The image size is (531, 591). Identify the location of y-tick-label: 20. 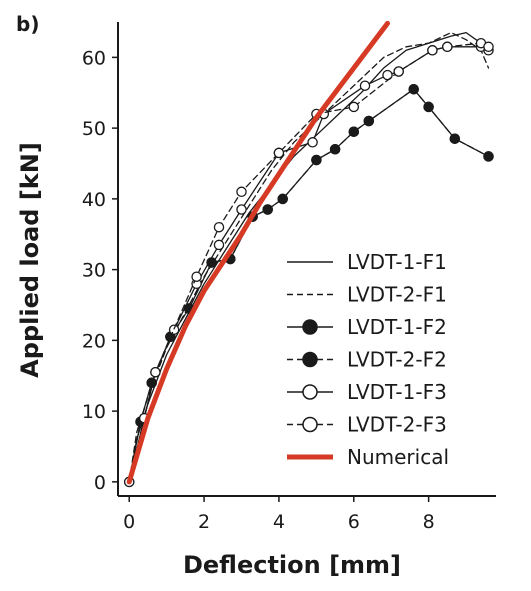
(94, 341).